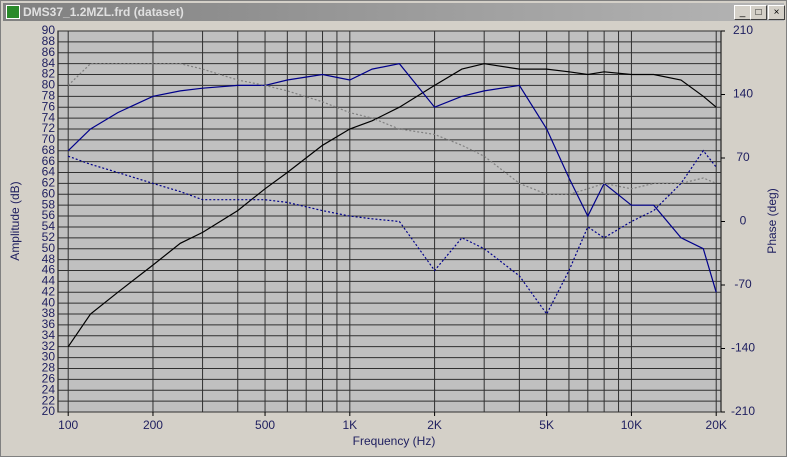 This screenshot has width=787, height=457. Describe the element at coordinates (49, 215) in the screenshot. I see `y-tick-label: 56` at that location.